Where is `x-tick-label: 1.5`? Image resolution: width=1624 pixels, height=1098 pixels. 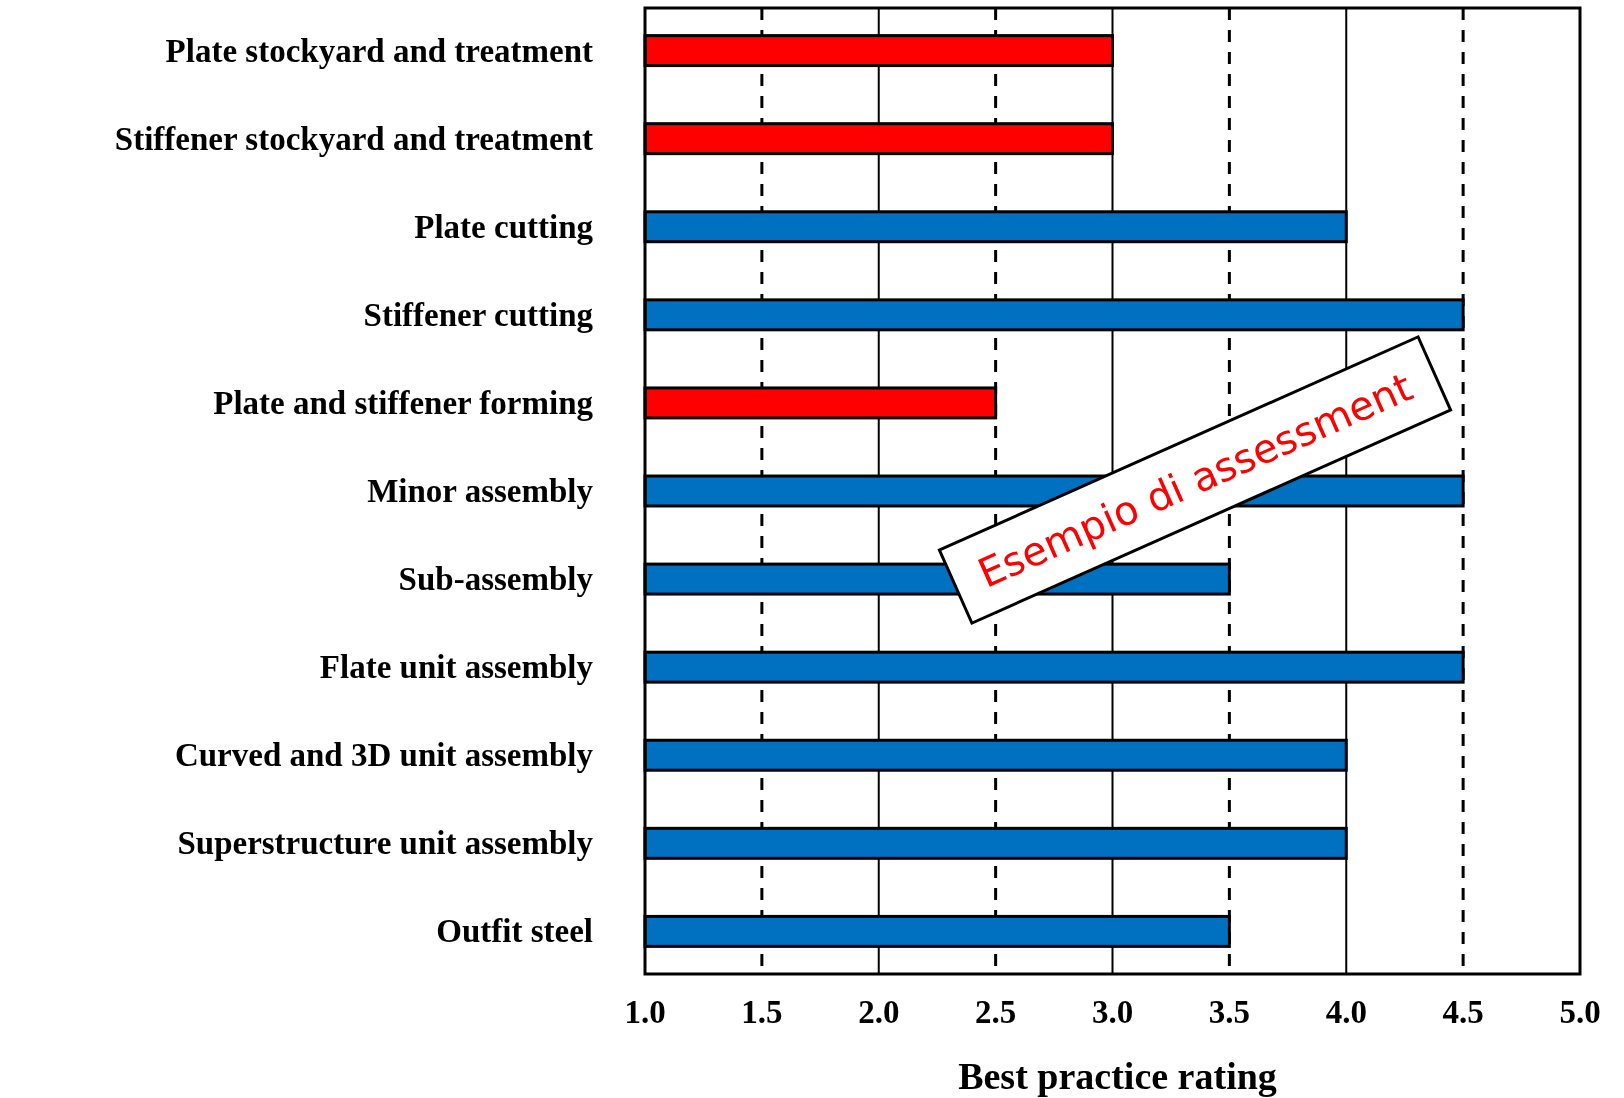
x-tick-label: 1.5 is located at coordinates (762, 1012).